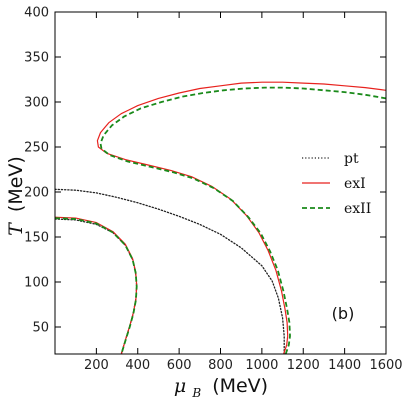  Describe the element at coordinates (220, 365) in the screenshot. I see `x-tick-label: 800` at that location.